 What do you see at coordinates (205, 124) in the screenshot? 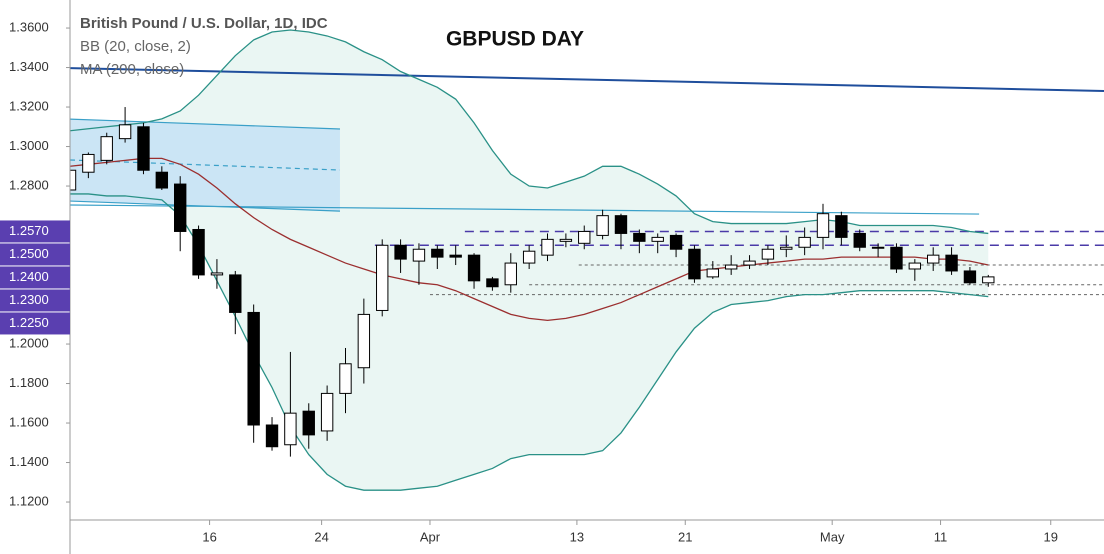
I see `channel-line` at bounding box center [205, 124].